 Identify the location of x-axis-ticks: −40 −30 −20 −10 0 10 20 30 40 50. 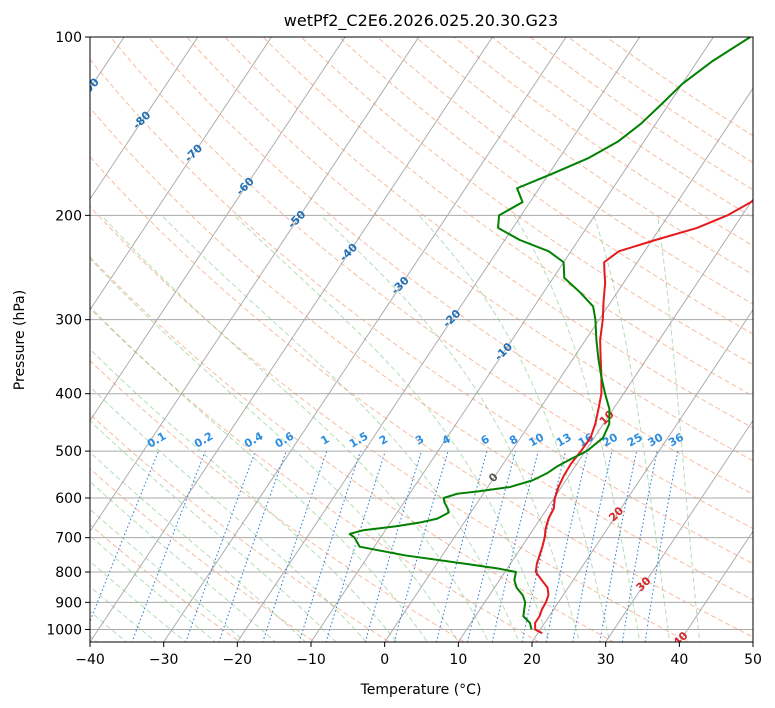
(418, 655).